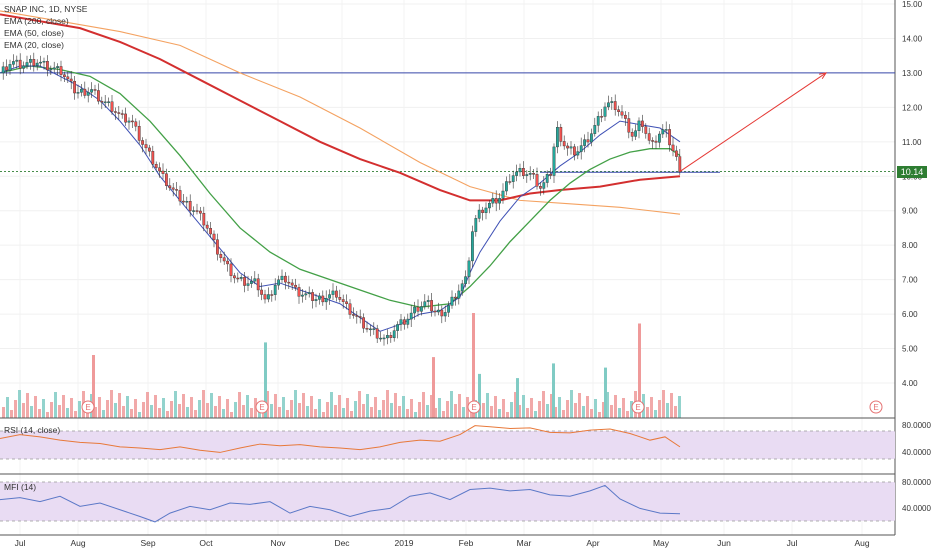 This screenshot has width=932, height=550. Describe the element at coordinates (524, 543) in the screenshot. I see `time-tick-label: Mar` at that location.